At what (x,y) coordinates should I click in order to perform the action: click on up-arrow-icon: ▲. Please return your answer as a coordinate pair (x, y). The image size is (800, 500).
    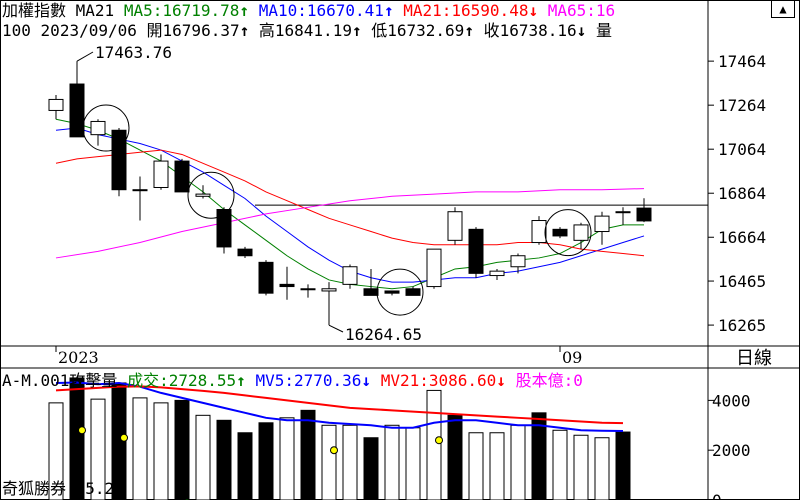
    Looking at the image, I should click on (783, 9).